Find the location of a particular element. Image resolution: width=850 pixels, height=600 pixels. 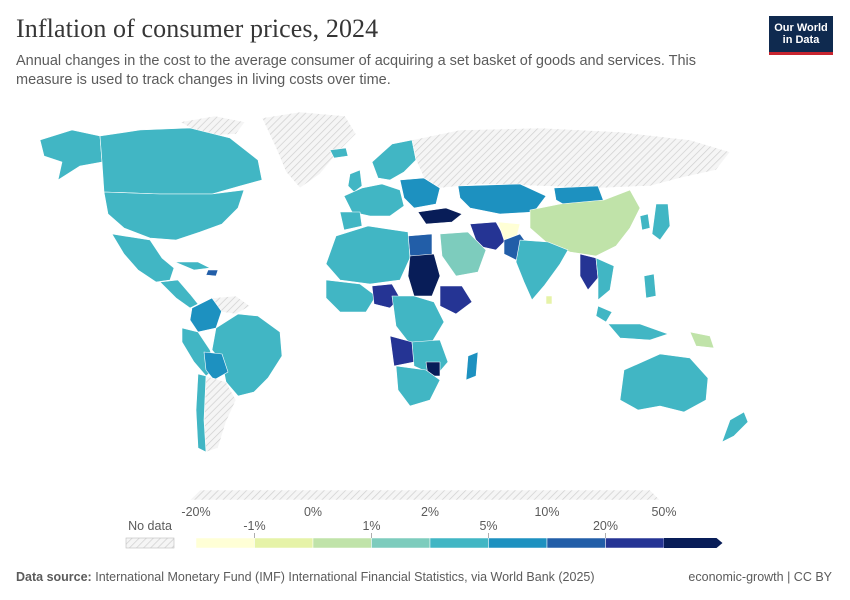

region-korea is located at coordinates (645, 222).